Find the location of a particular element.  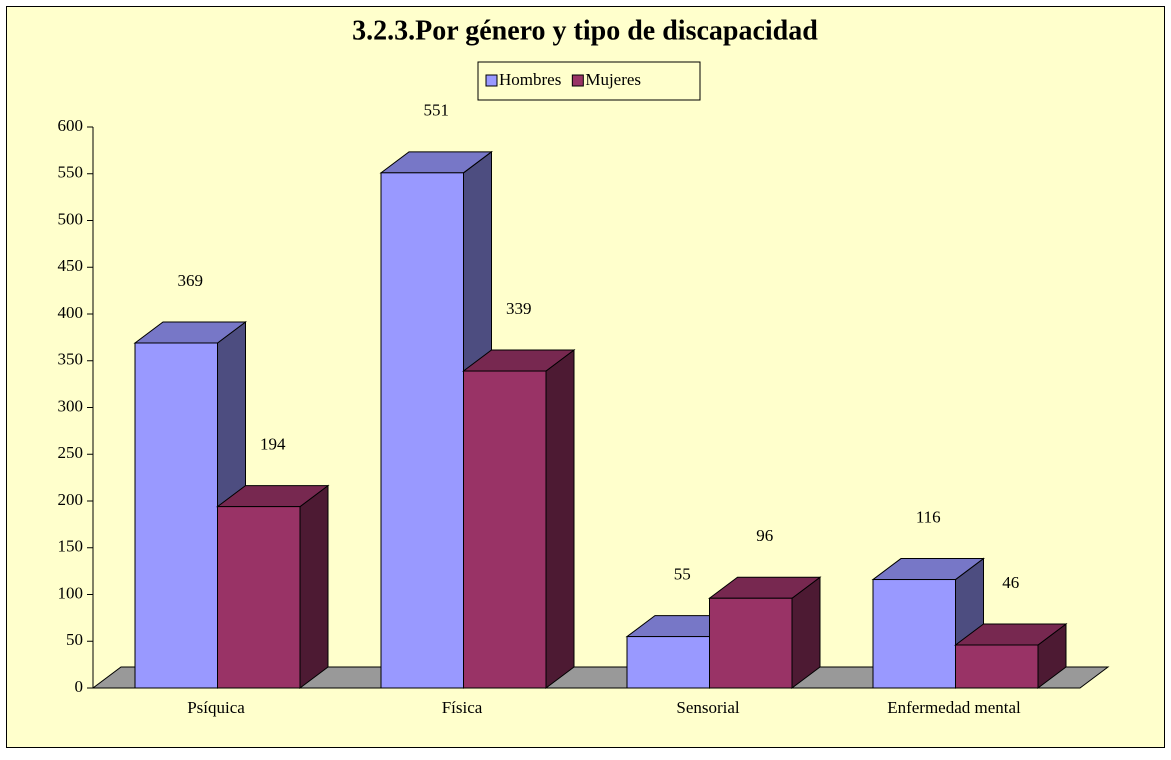

y-tick-label: 100 is located at coordinates (71, 592).